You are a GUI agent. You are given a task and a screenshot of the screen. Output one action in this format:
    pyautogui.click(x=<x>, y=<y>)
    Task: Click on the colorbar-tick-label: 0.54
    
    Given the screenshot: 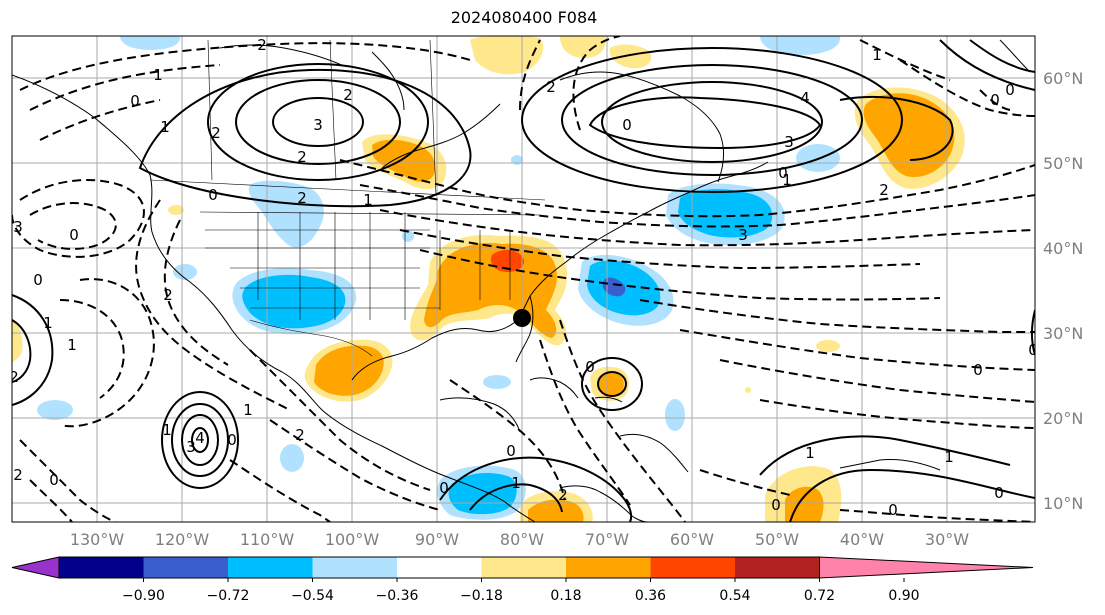 What is the action you would take?
    pyautogui.click(x=734, y=596)
    